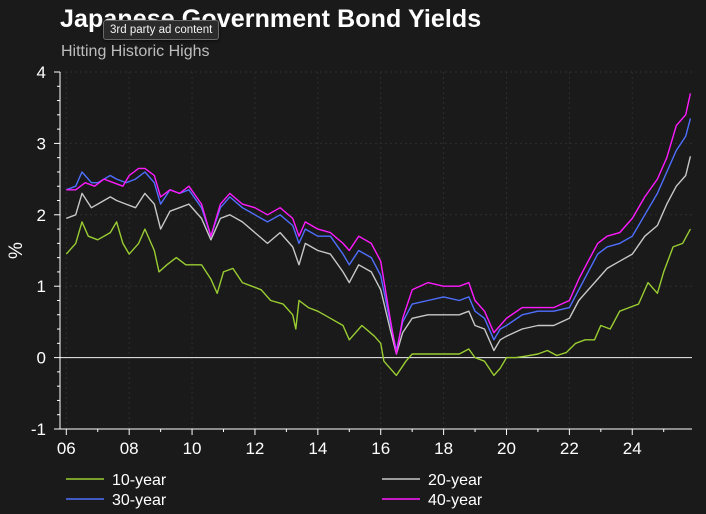 Image resolution: width=706 pixels, height=514 pixels. What do you see at coordinates (41, 215) in the screenshot?
I see `y-tick-label: 2` at bounding box center [41, 215].